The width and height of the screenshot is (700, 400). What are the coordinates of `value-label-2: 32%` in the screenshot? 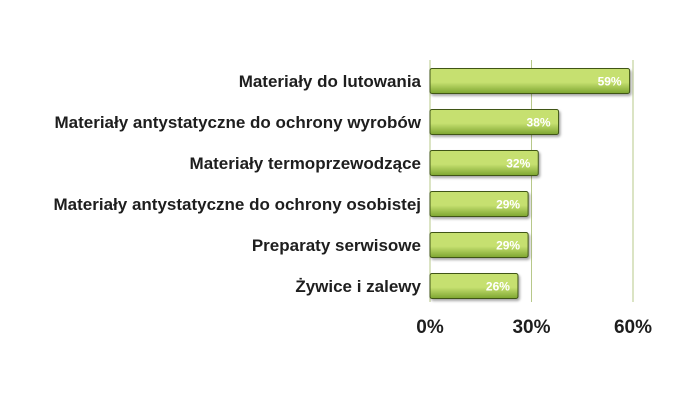 It's located at (518, 164).